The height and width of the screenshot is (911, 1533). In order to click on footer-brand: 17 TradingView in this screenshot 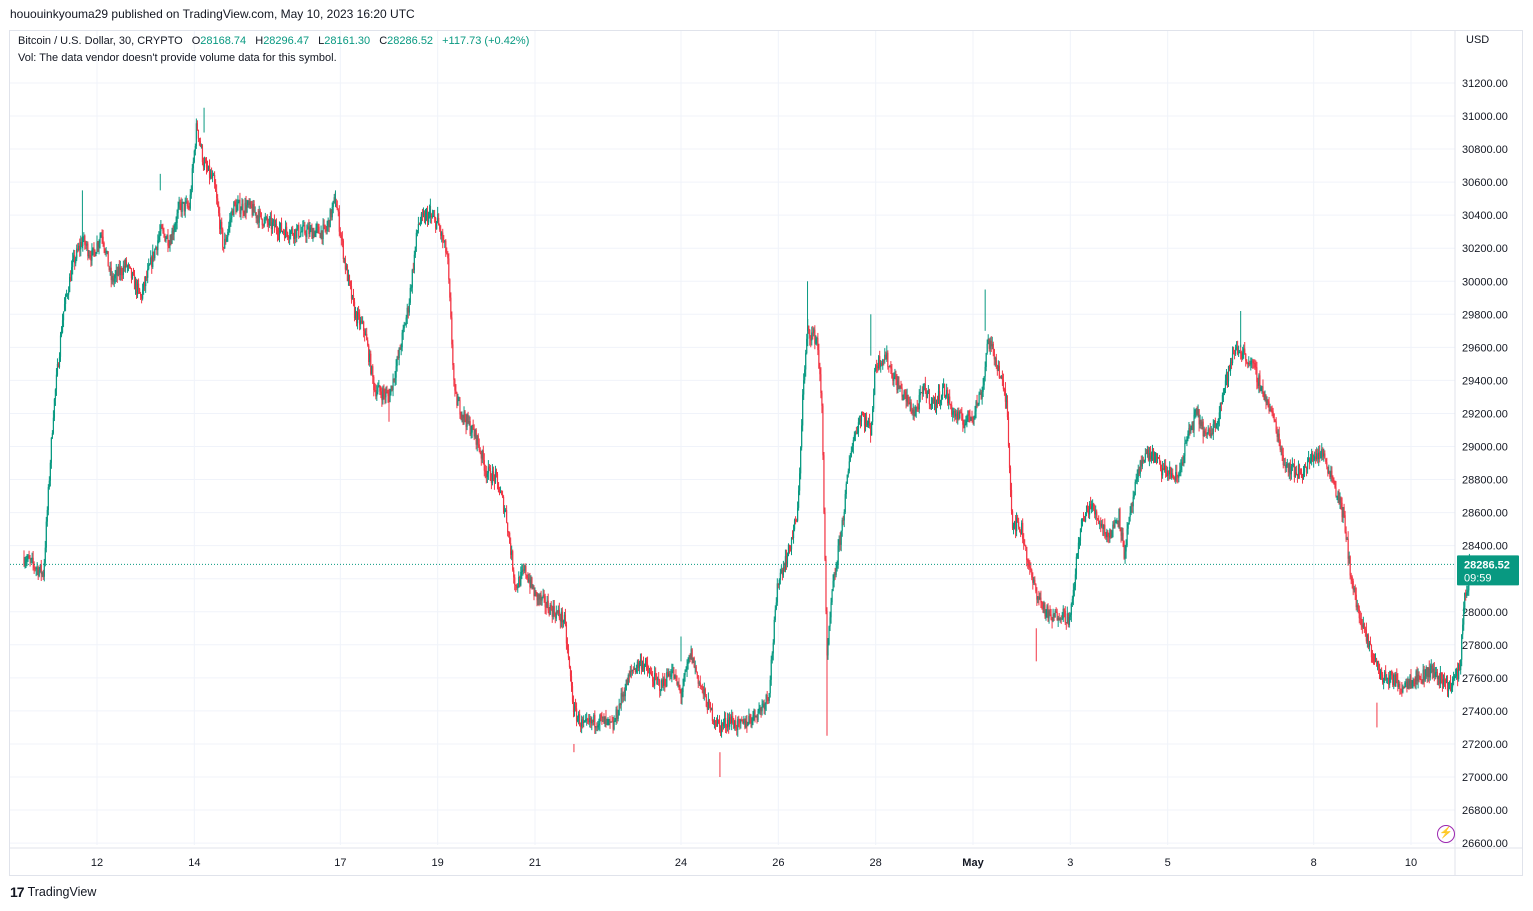, I will do `click(53, 892)`.